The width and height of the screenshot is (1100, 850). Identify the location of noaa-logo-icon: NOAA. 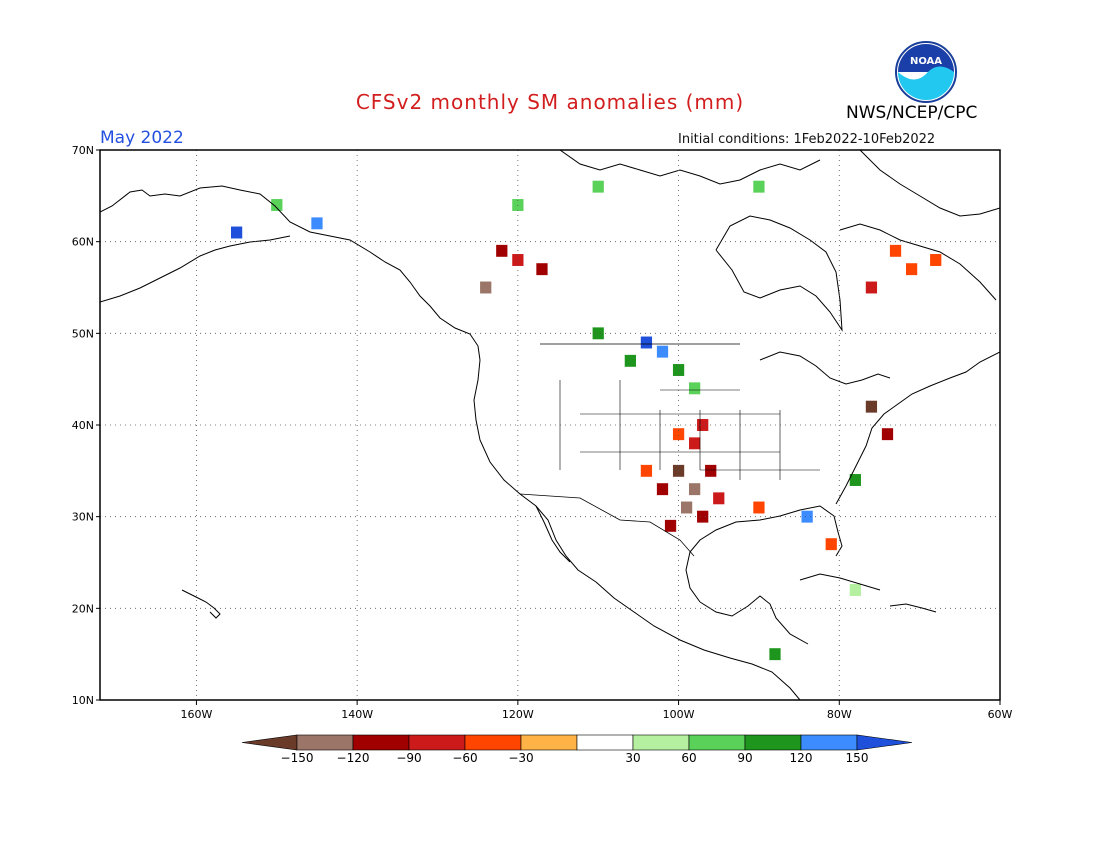
(926, 72).